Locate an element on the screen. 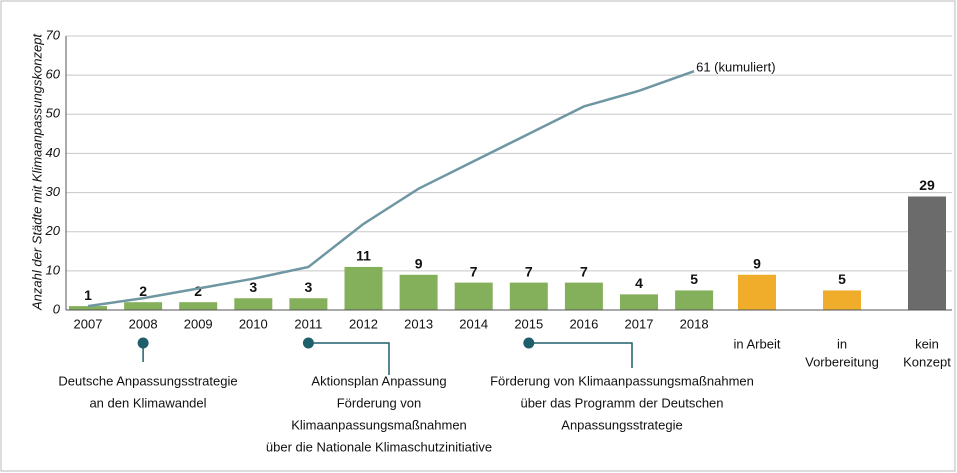 This screenshot has height=473, width=957. value-label: 29 is located at coordinates (927, 185).